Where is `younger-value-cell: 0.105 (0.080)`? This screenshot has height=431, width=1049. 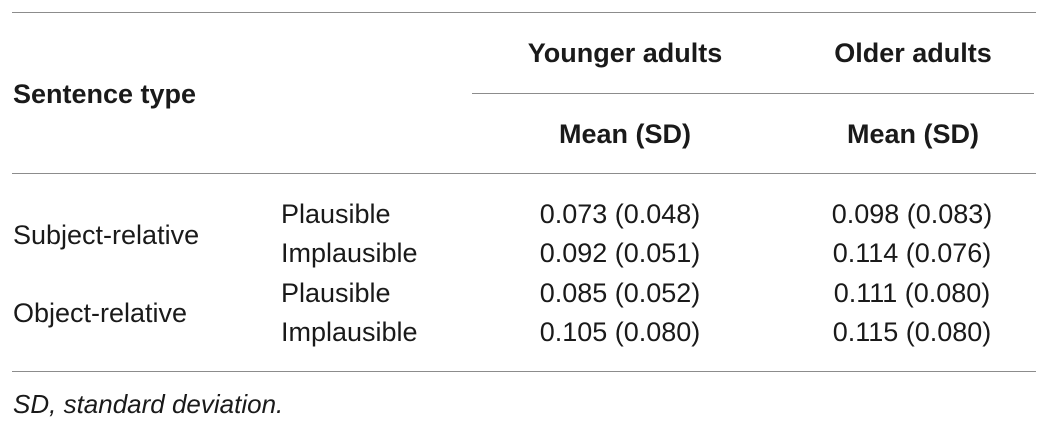
younger-value-cell: 0.105 (0.080) is located at coordinates (620, 332).